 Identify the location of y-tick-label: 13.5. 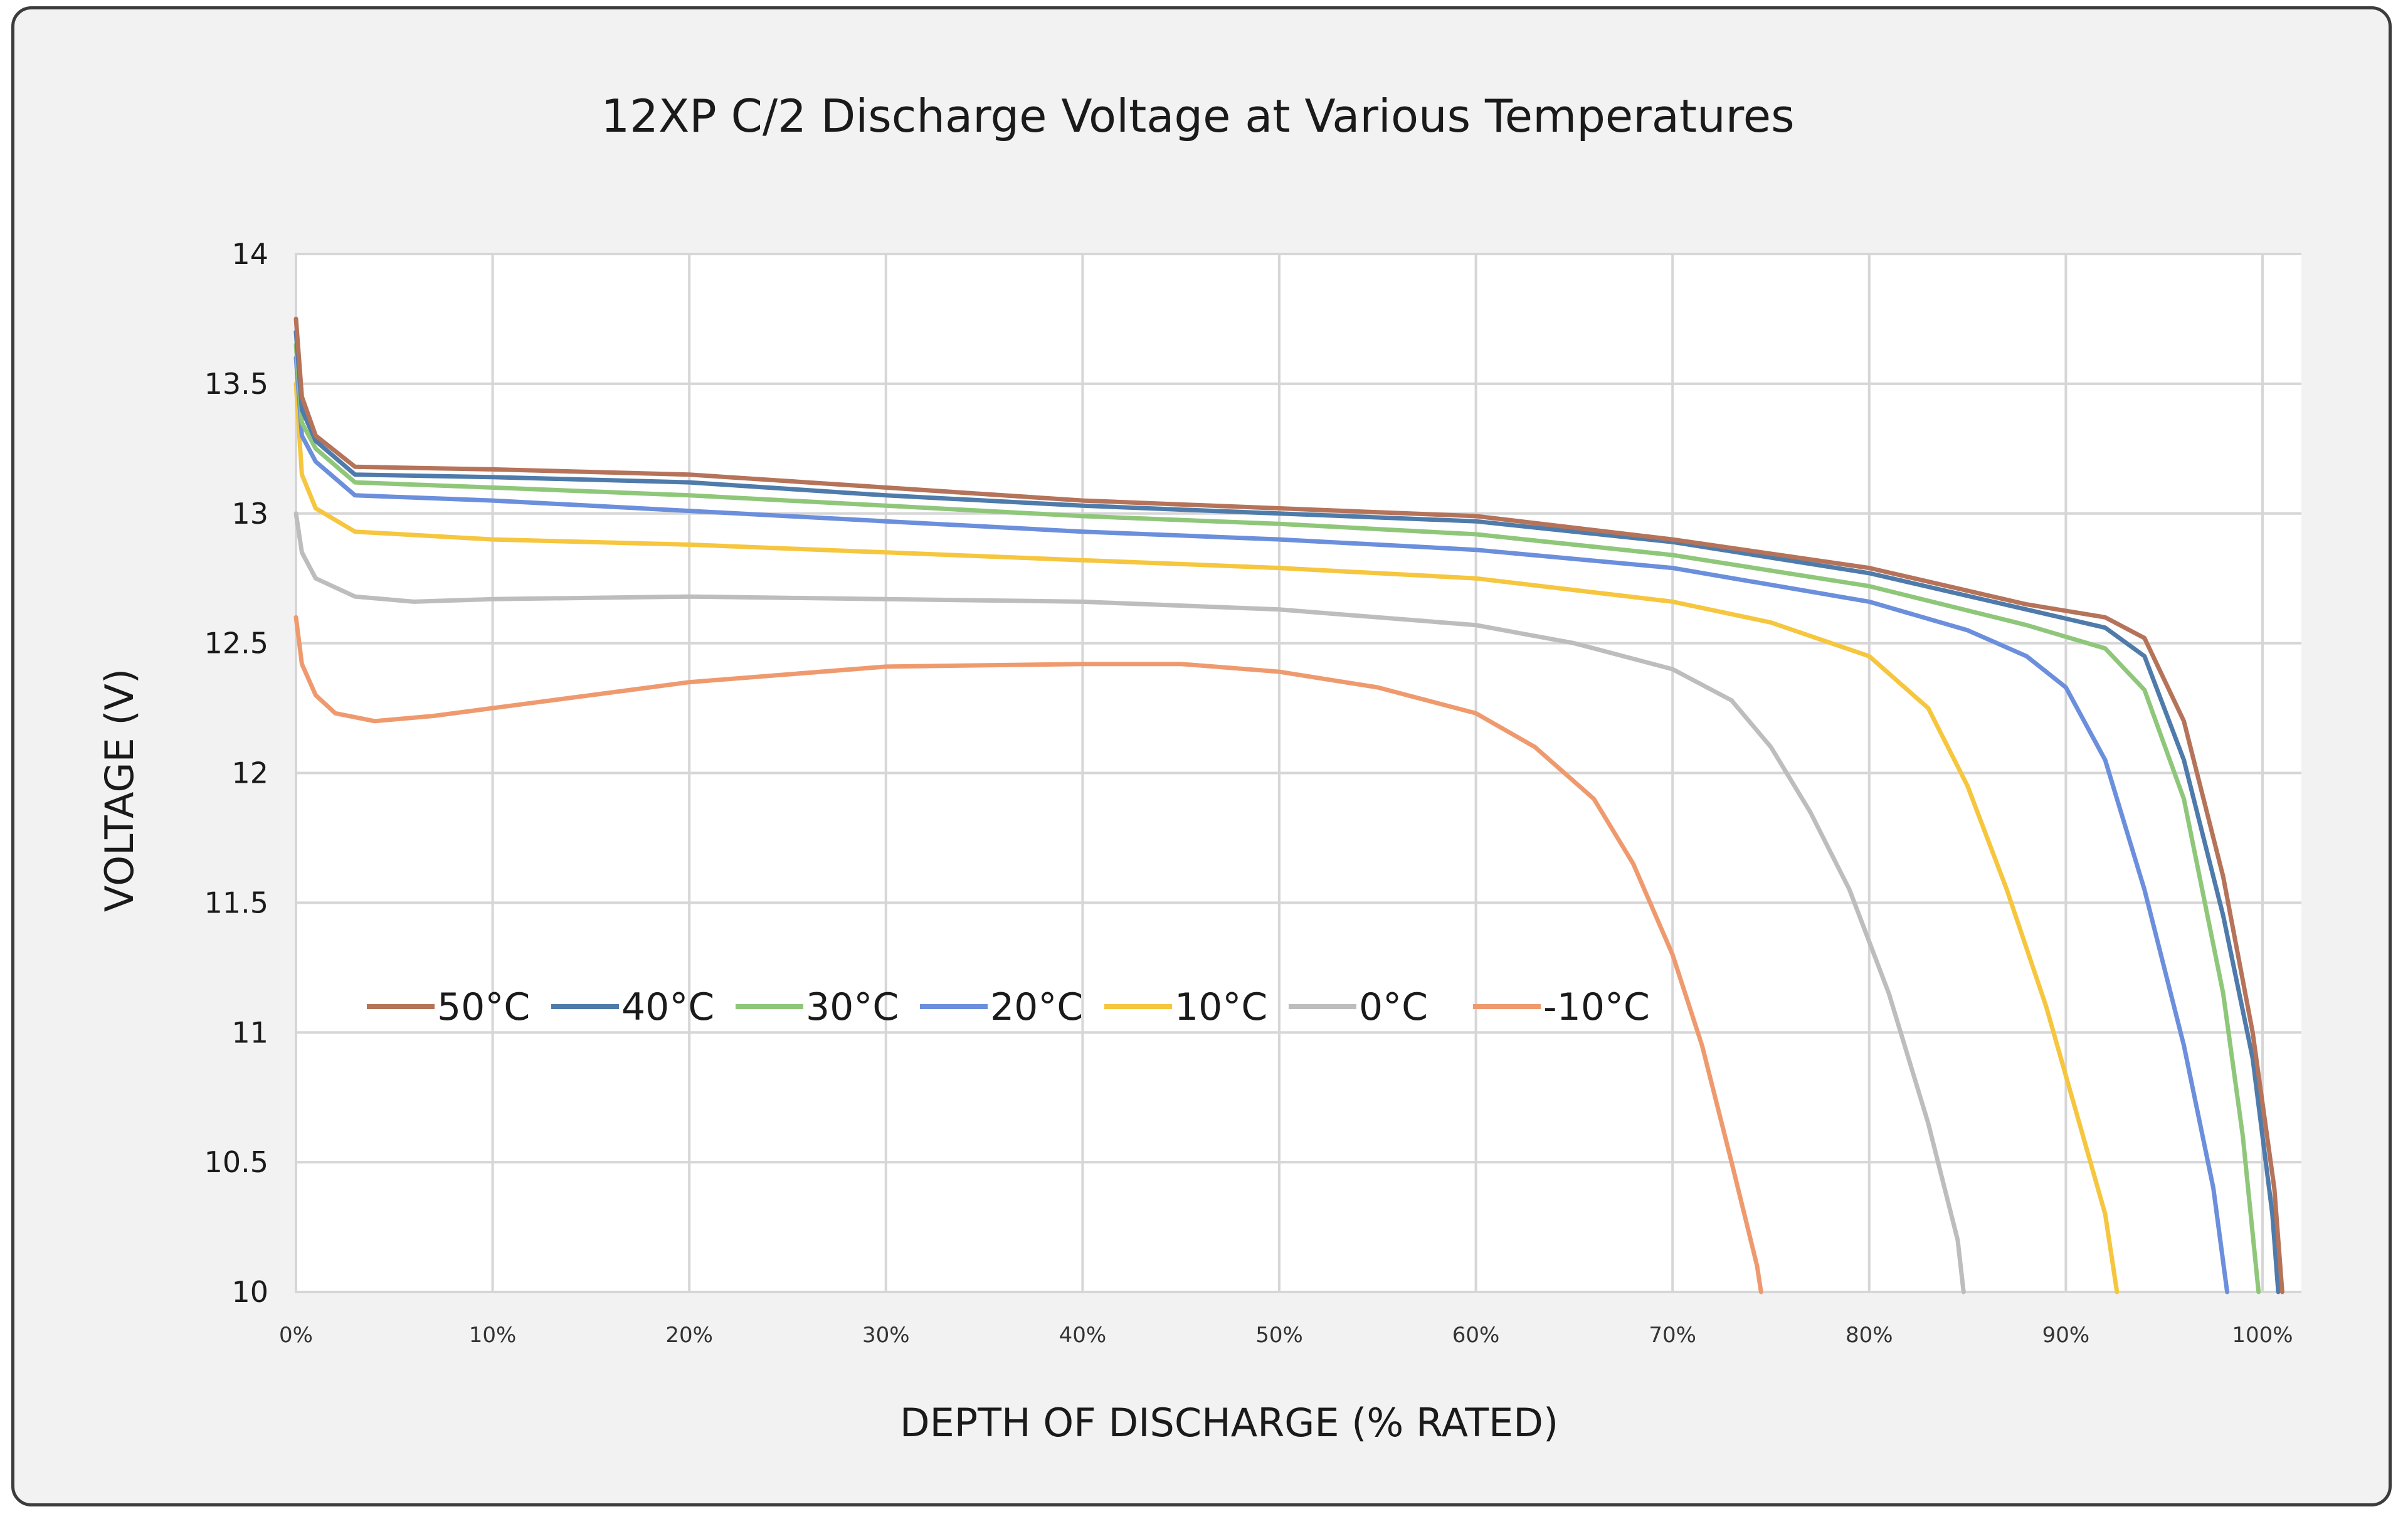
(236, 384).